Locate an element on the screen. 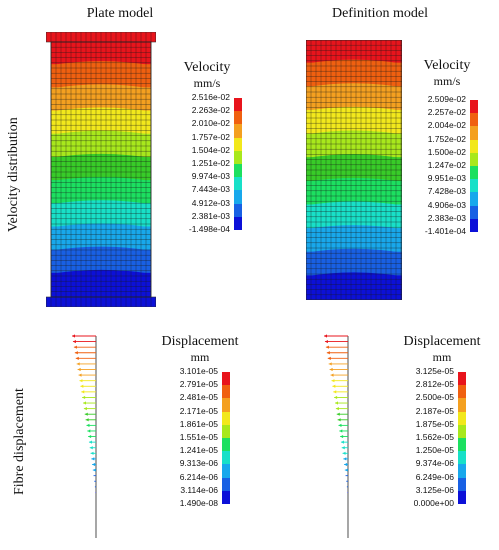  legend-value: 1.752e-02 is located at coordinates (446, 138).